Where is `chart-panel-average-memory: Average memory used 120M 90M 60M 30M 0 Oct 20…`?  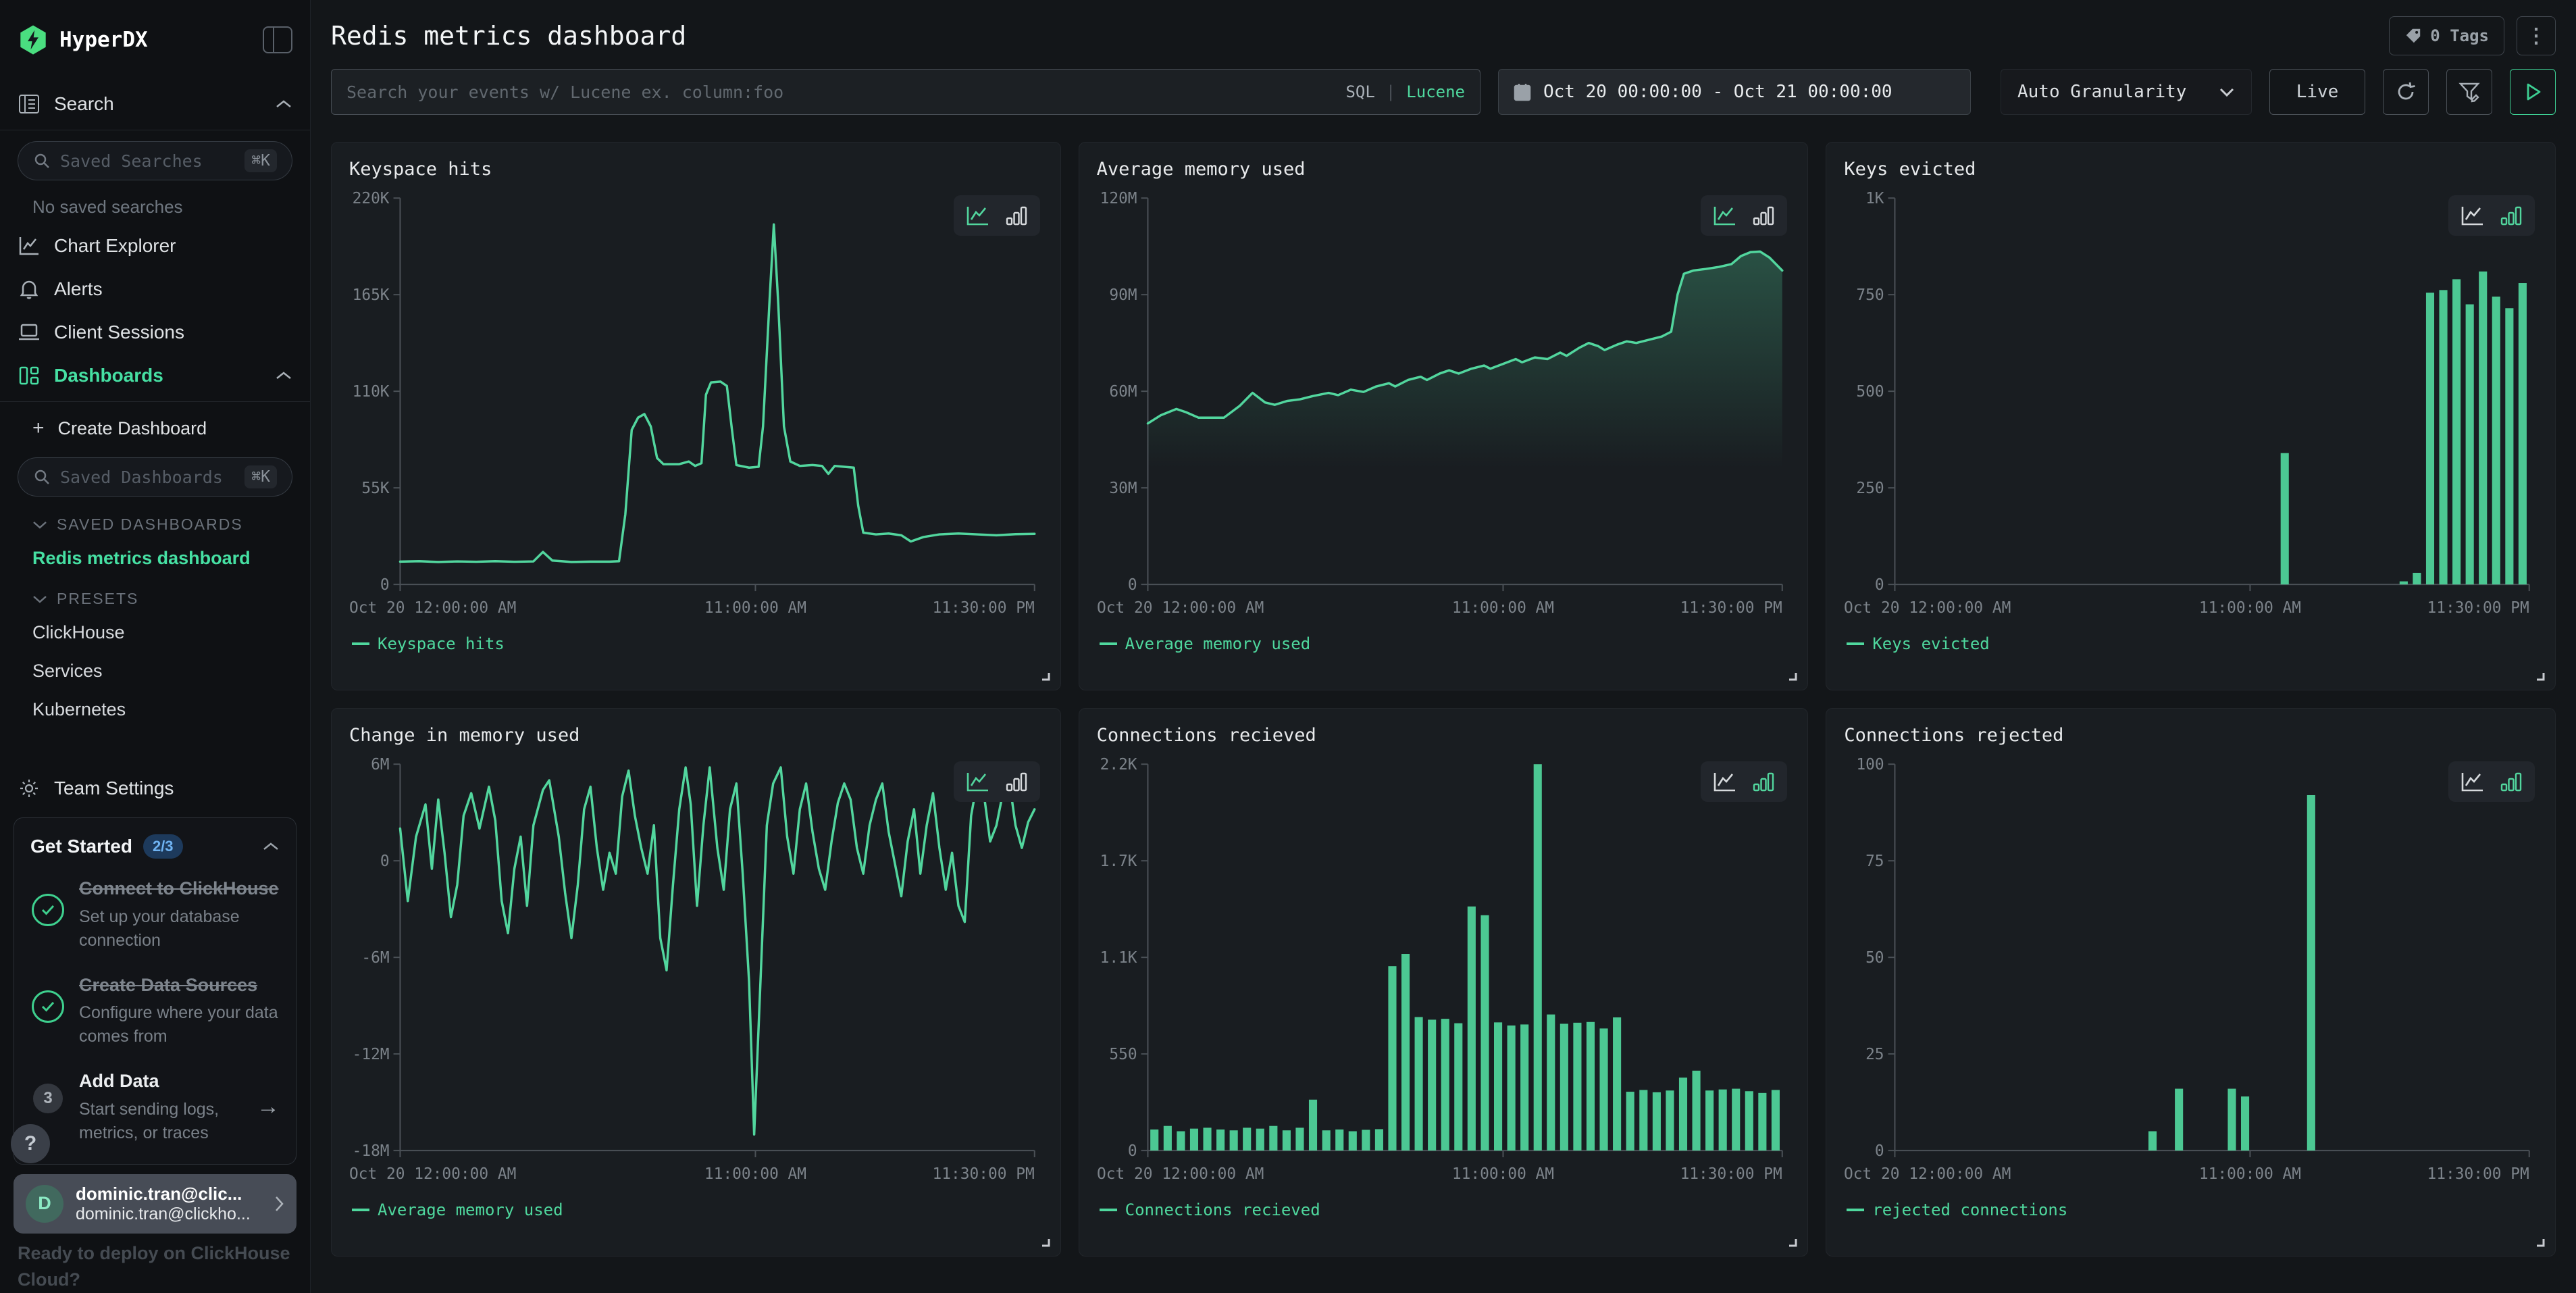
chart-panel-average-memory: Average memory used 120M 90M 60M 30M 0 Oct 20… is located at coordinates (1444, 416).